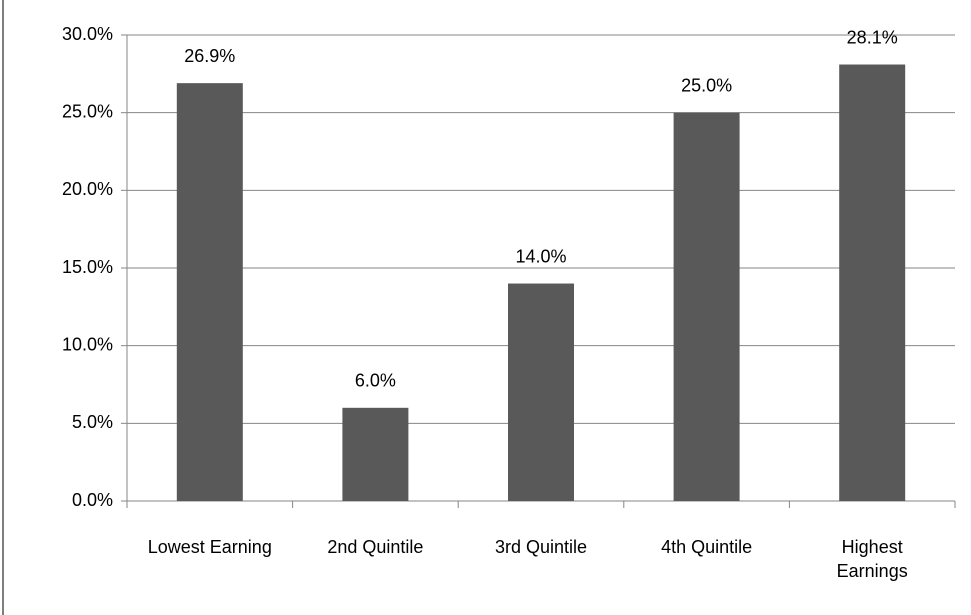  I want to click on data-label: 6.0%, so click(375, 381).